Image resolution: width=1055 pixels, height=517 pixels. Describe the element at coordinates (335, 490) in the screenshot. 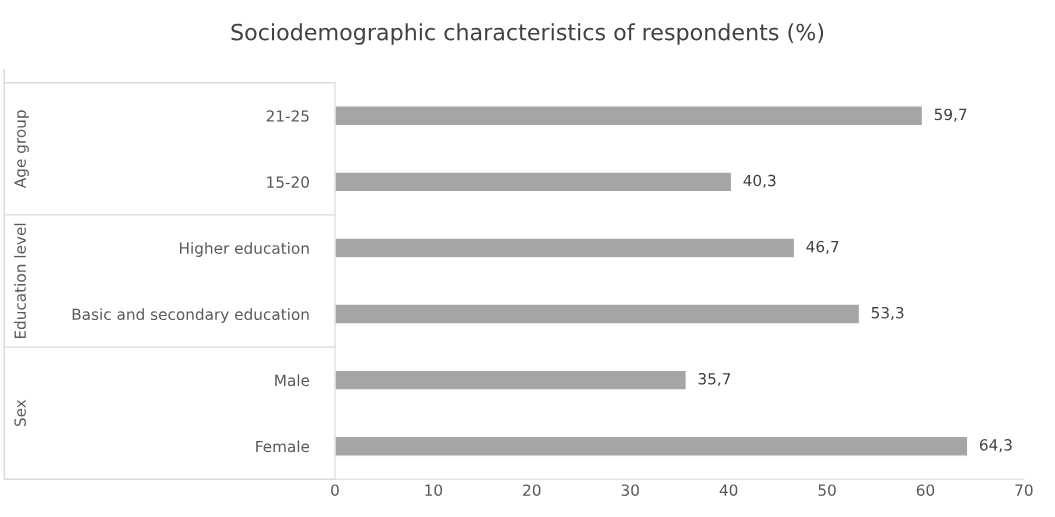

I see `x-tick-label: 0` at that location.